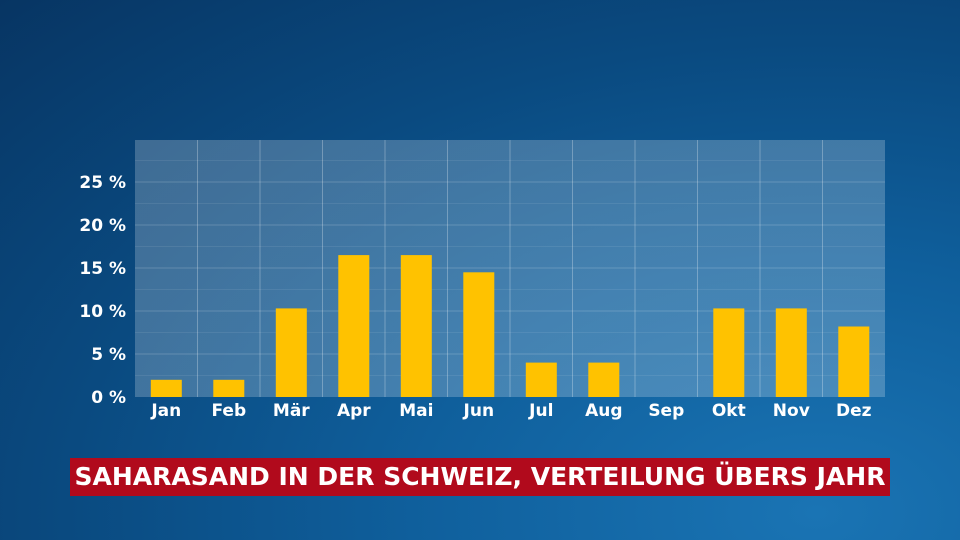 Image resolution: width=960 pixels, height=540 pixels. Describe the element at coordinates (603, 411) in the screenshot. I see `x-tick-label-aug: Aug` at that location.